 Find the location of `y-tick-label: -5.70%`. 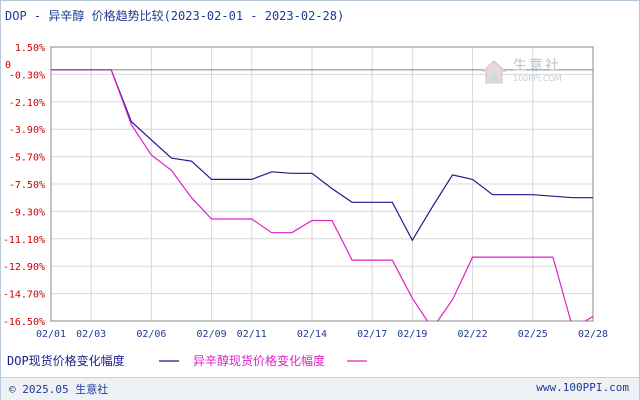

y-tick-label: -5.70% is located at coordinates (27, 158).